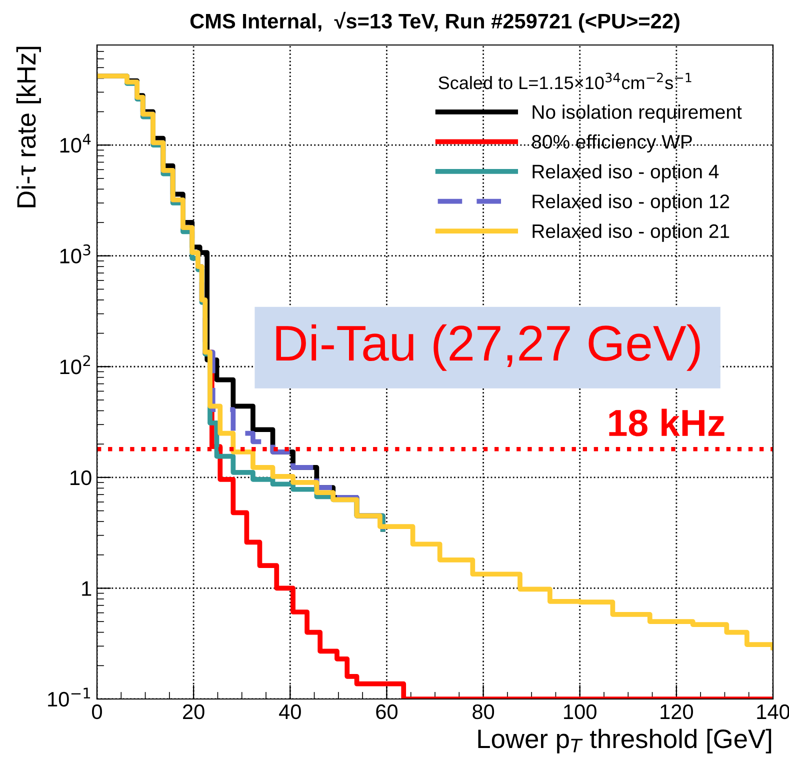 The height and width of the screenshot is (764, 789). What do you see at coordinates (75, 254) in the screenshot?
I see `y-tick-label: 10$^{3}$` at bounding box center [75, 254].